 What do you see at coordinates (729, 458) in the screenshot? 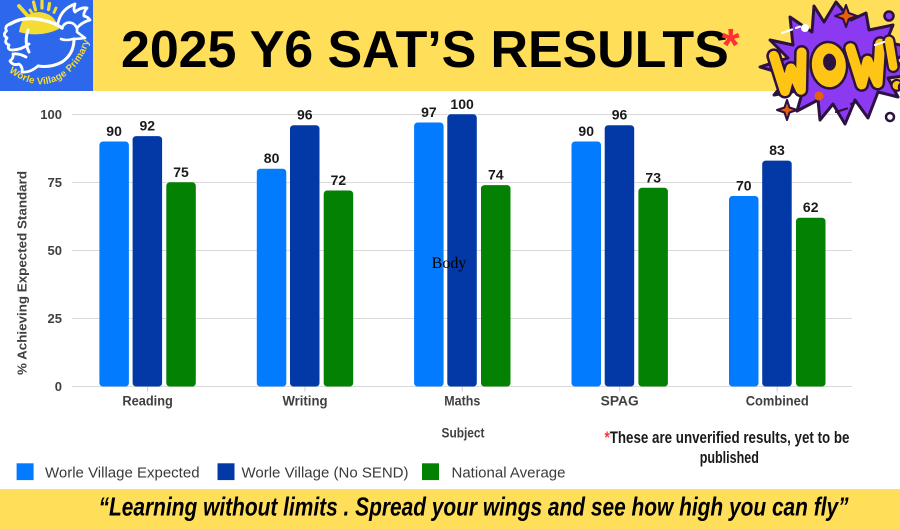
I see `svg-text: published` at bounding box center [729, 458].